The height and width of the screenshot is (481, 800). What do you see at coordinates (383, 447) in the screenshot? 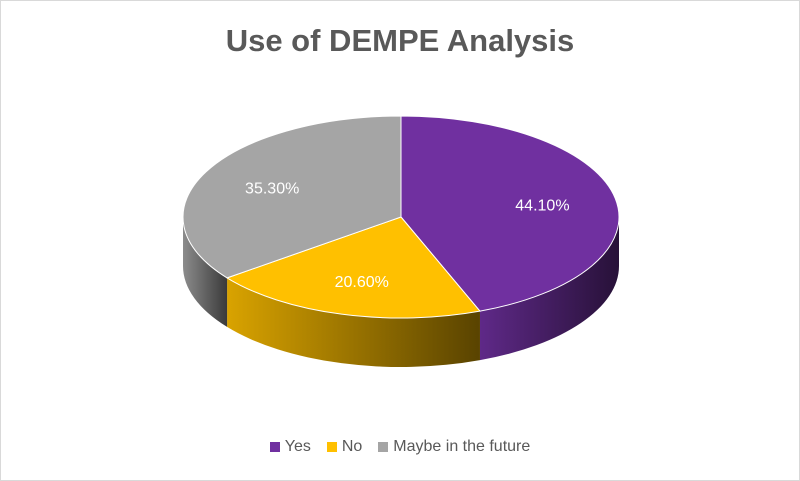
I see `legend-swatch-maybe` at bounding box center [383, 447].